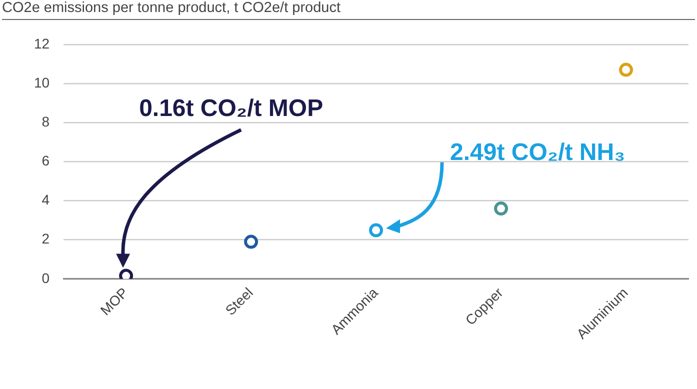 The width and height of the screenshot is (697, 389). I want to click on y-tick-label: 6, so click(46, 160).